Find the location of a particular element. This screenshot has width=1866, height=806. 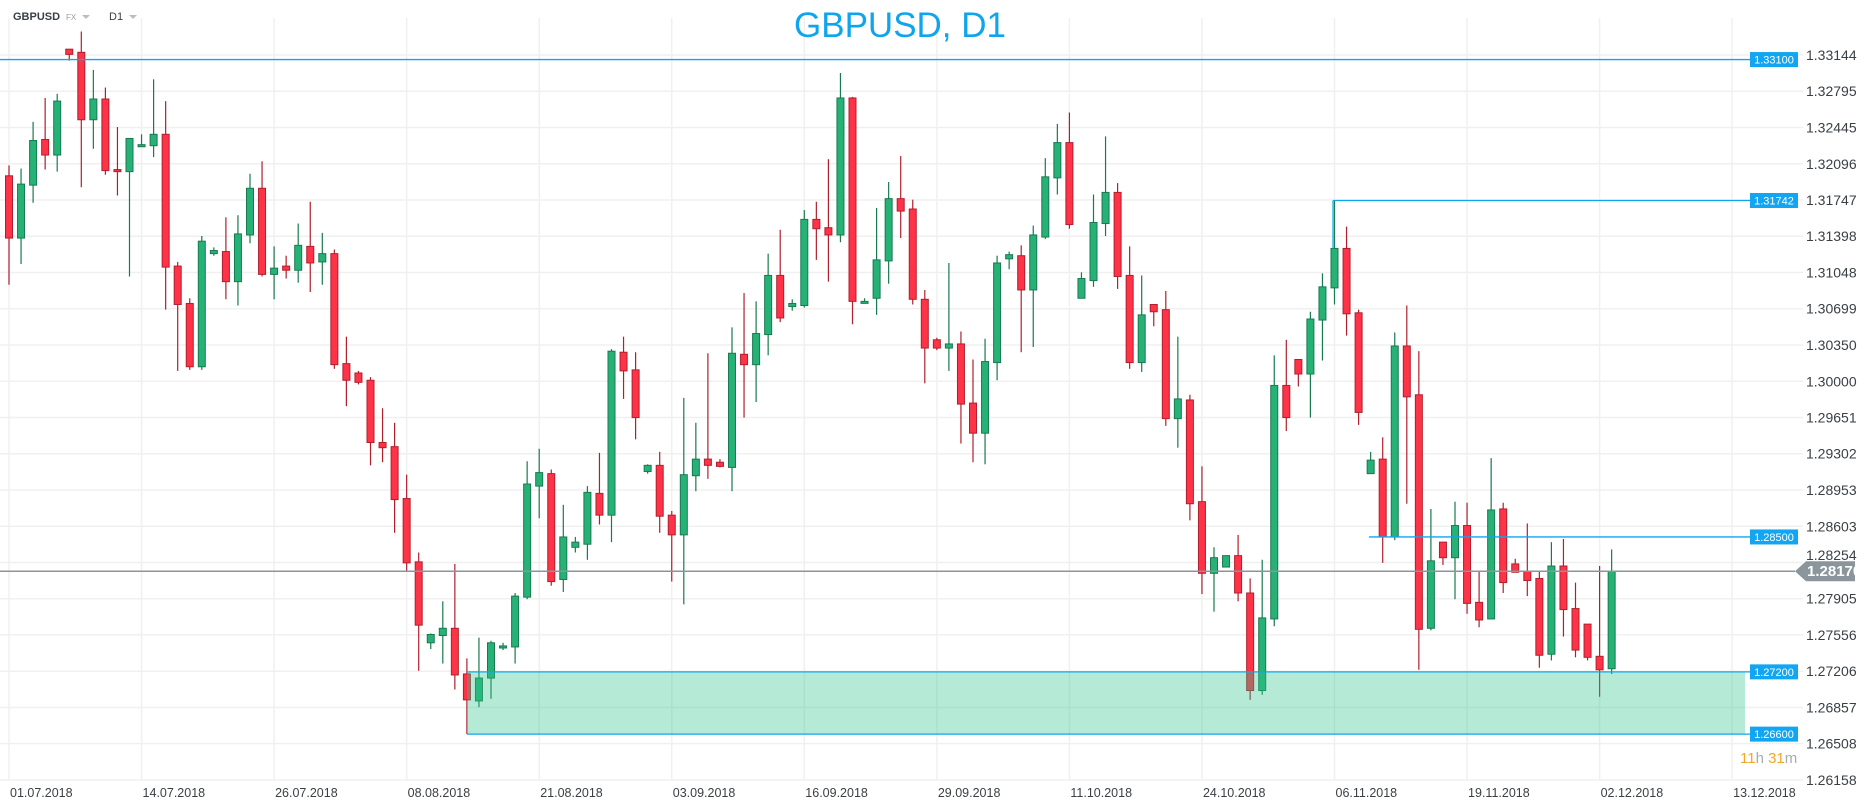

current-price: 1.28170 is located at coordinates (930, 571).